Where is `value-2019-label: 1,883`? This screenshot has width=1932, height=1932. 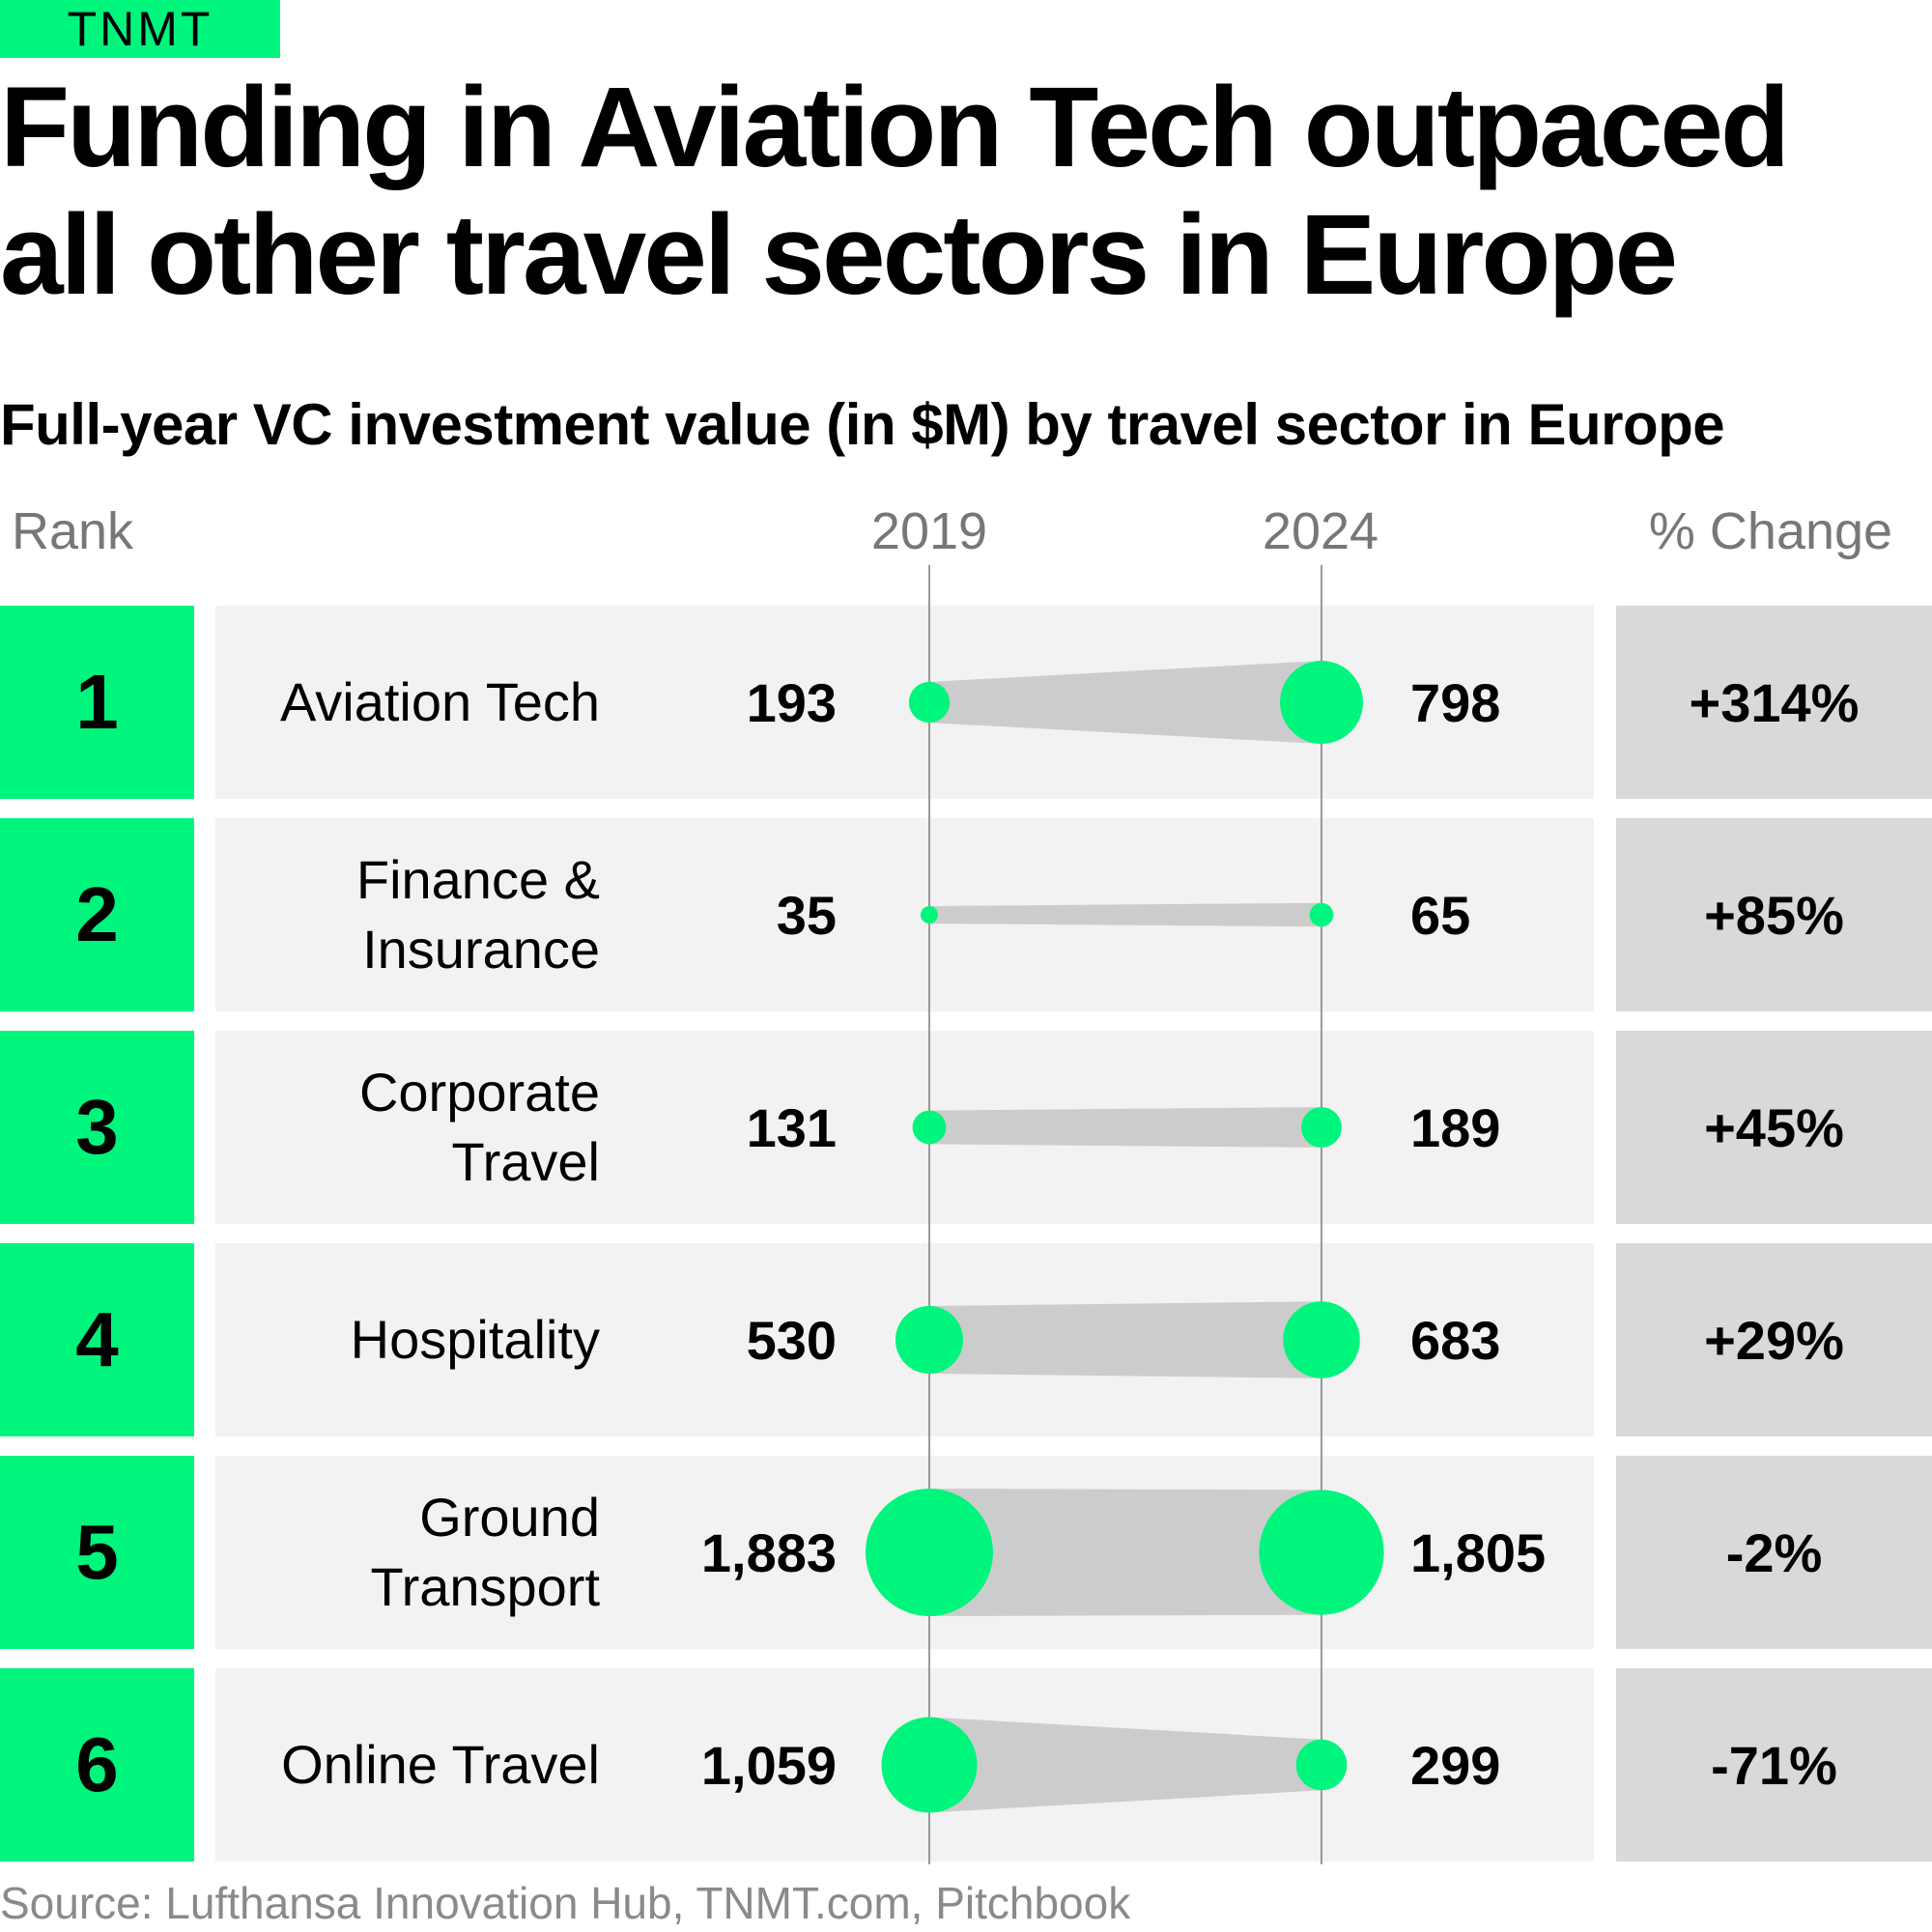 value-2019-label: 1,883 is located at coordinates (768, 1552).